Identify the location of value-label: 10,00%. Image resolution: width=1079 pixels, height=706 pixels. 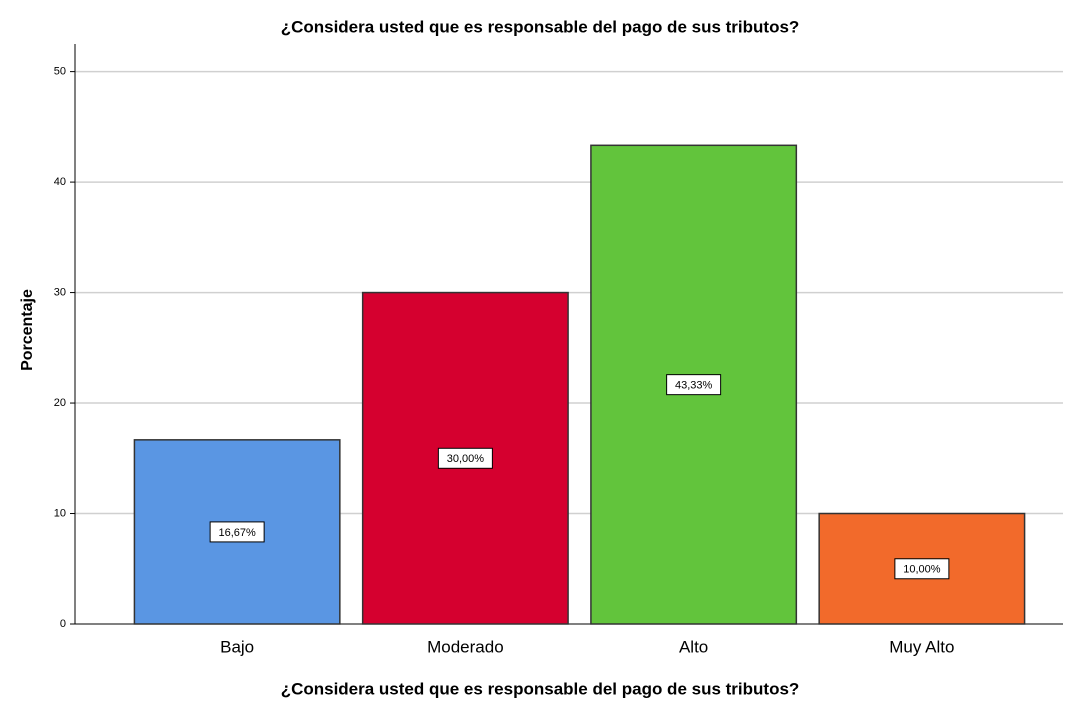
(922, 570).